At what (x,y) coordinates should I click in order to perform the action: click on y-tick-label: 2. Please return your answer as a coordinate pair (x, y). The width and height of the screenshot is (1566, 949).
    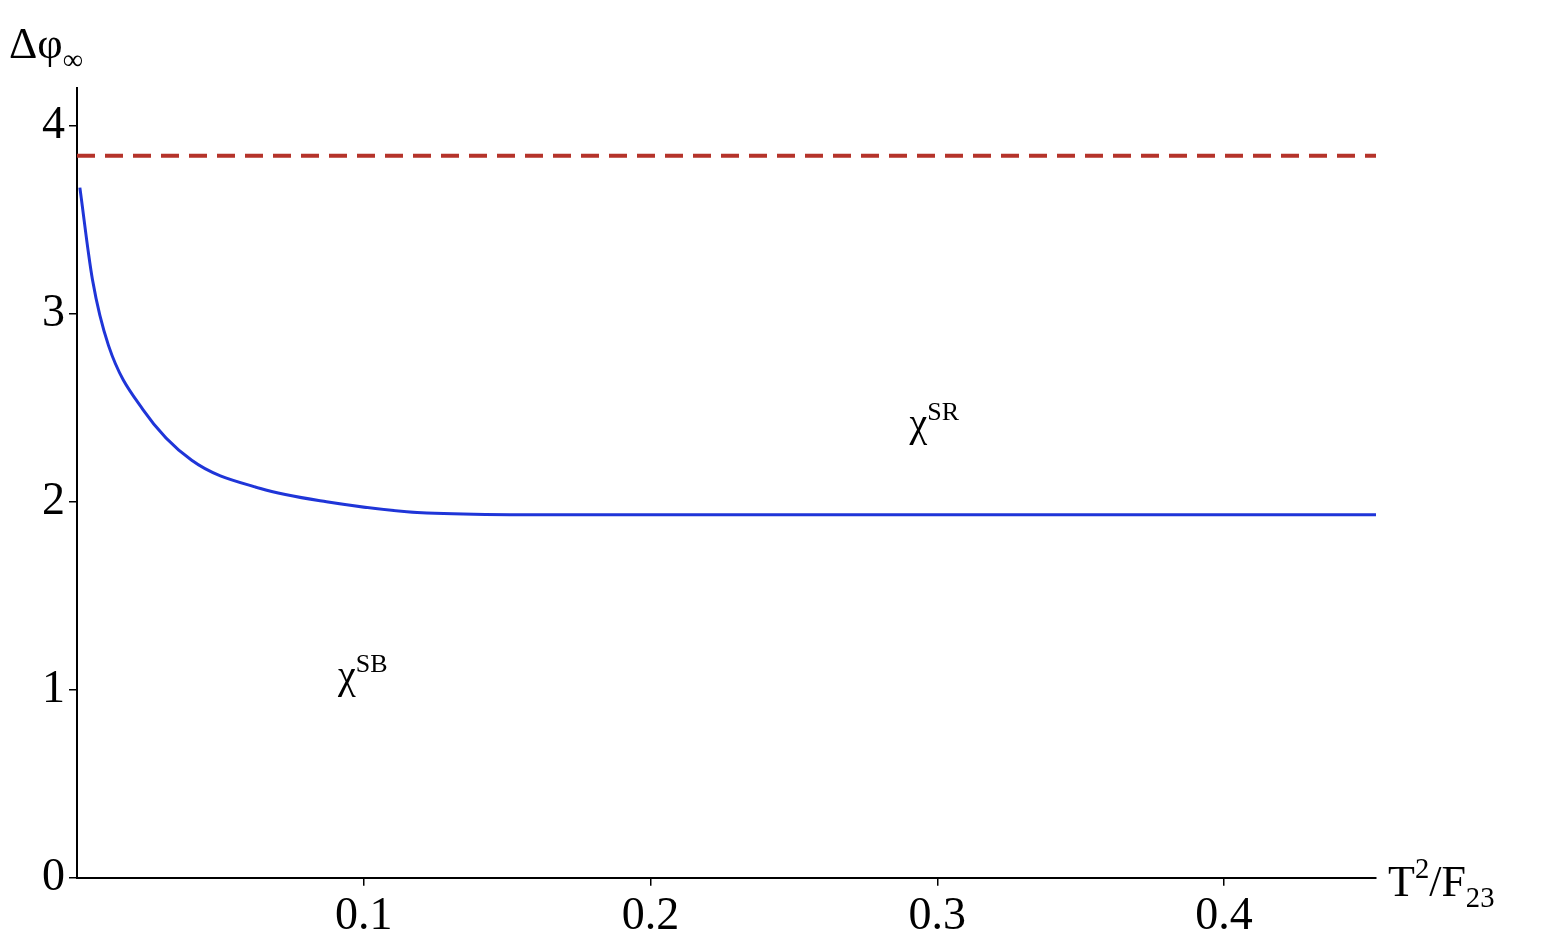
    Looking at the image, I should click on (53, 498).